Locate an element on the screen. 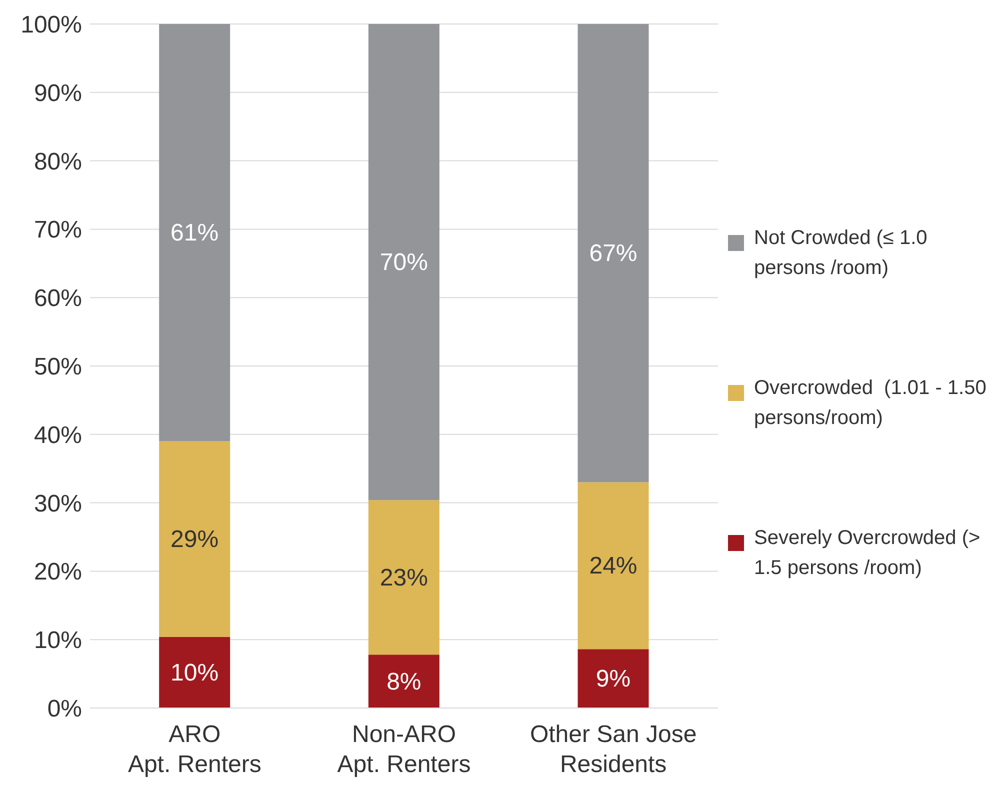  data-label: 9% is located at coordinates (613, 679).